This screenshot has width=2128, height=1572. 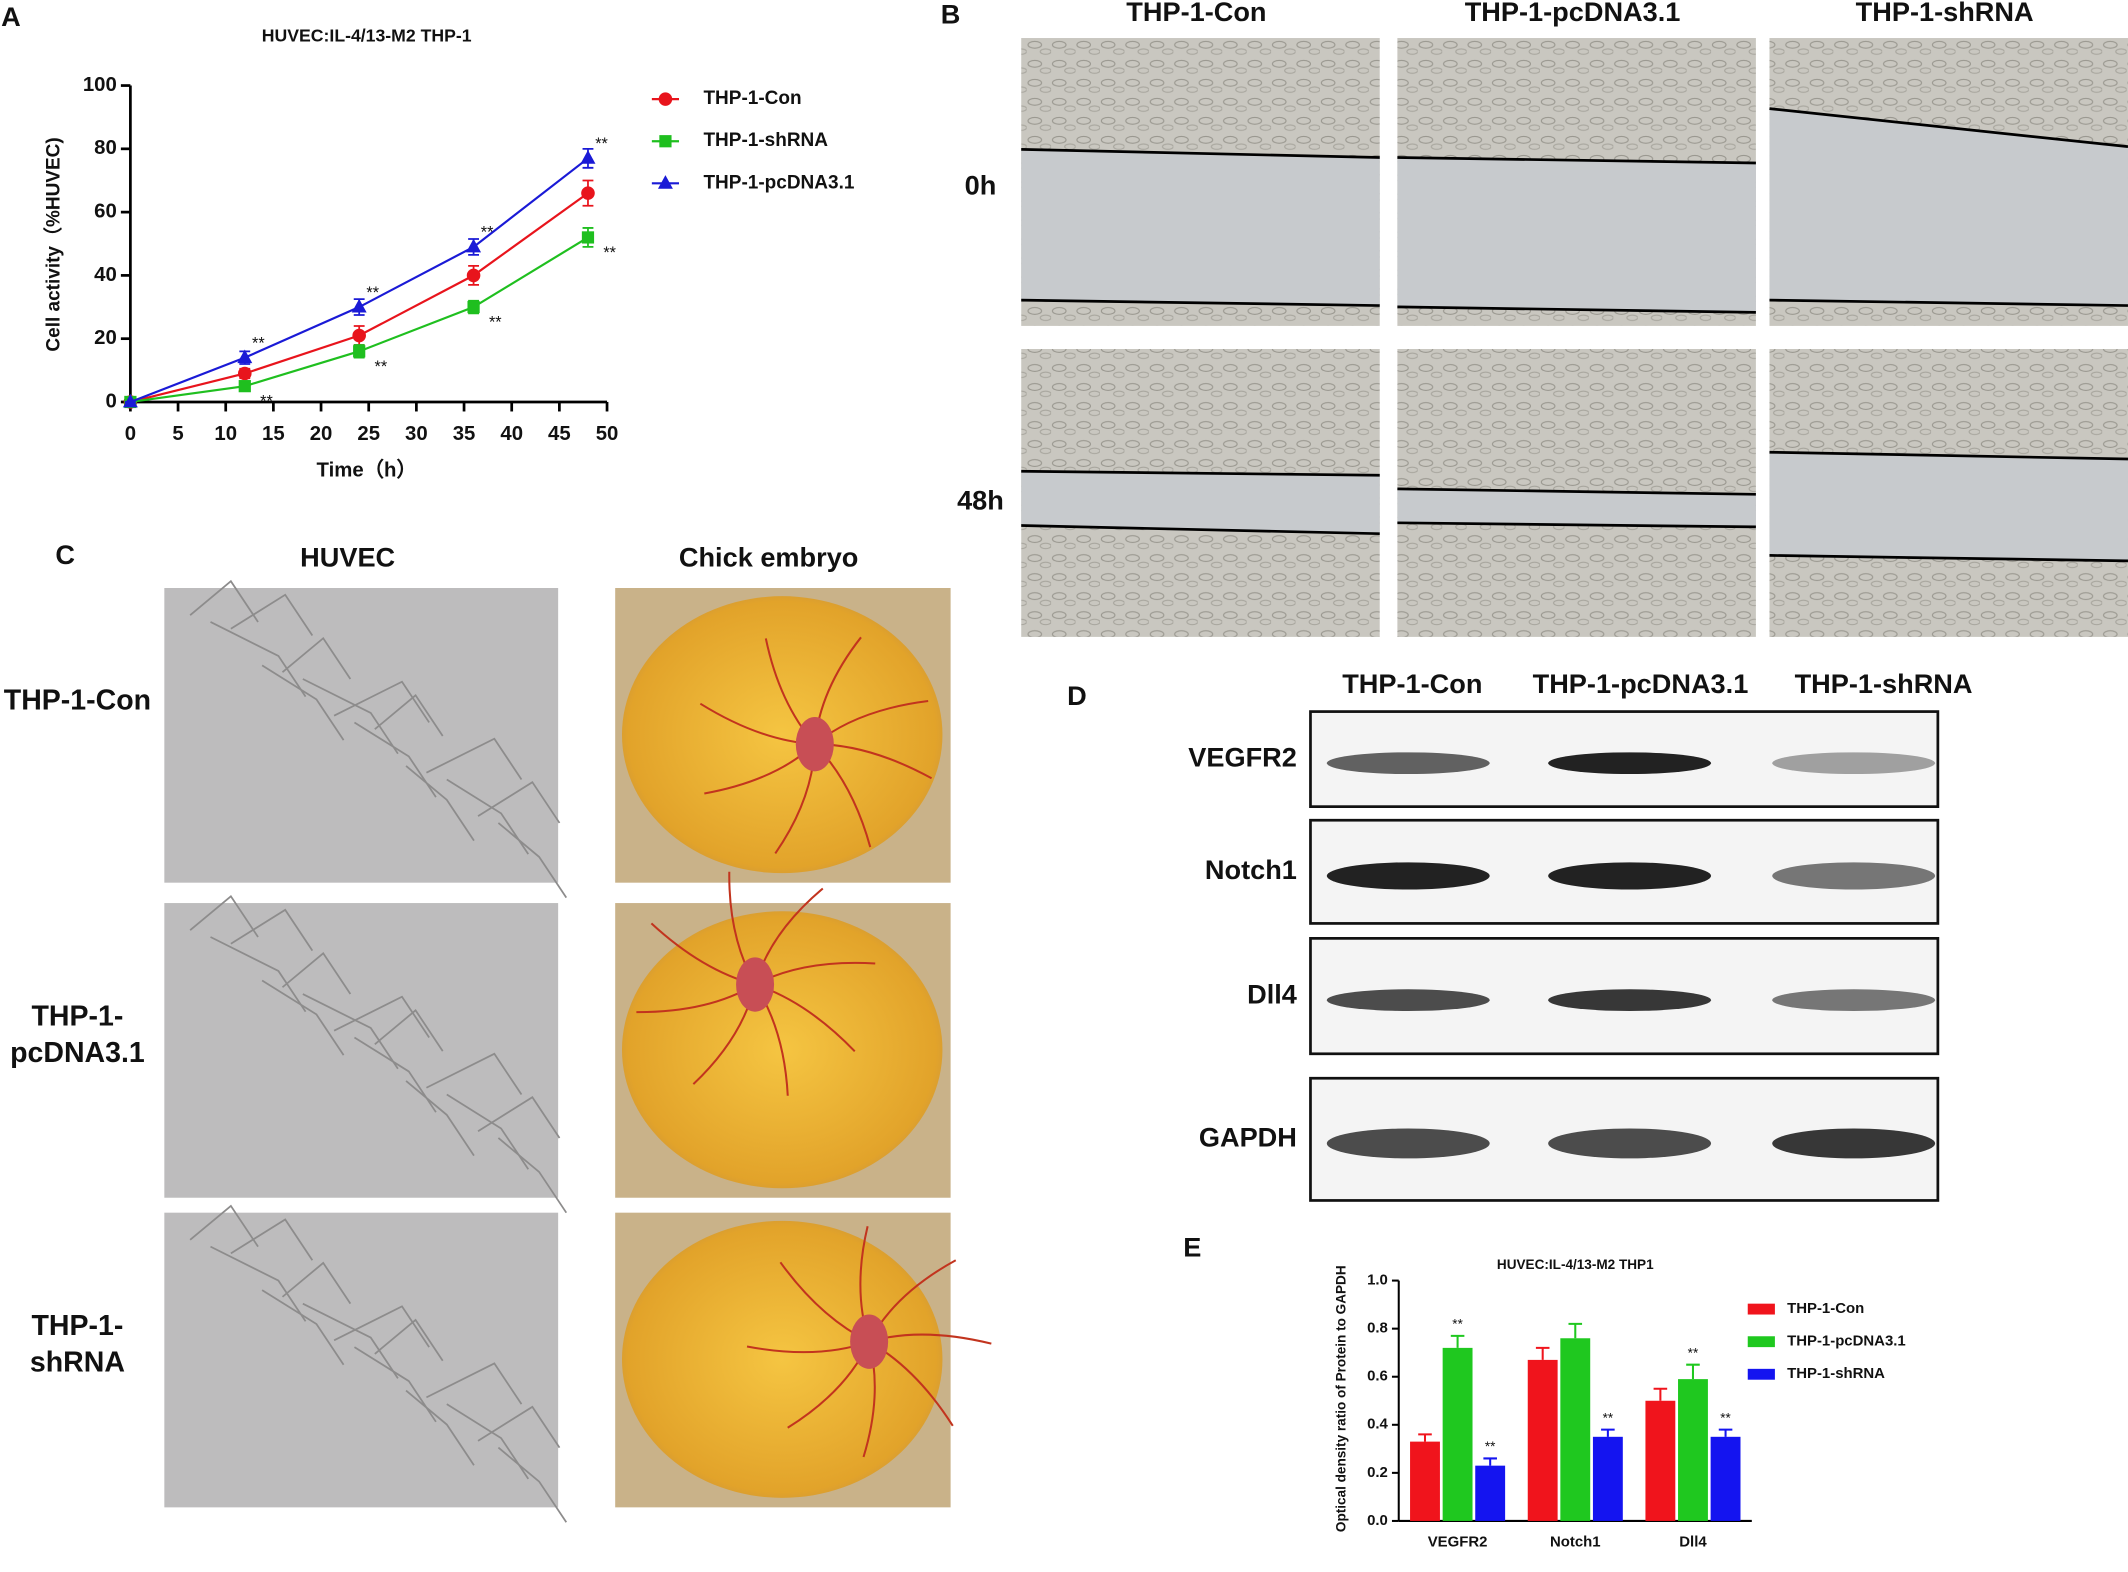 What do you see at coordinates (1248, 1137) in the screenshot?
I see `row-label: GAPDH` at bounding box center [1248, 1137].